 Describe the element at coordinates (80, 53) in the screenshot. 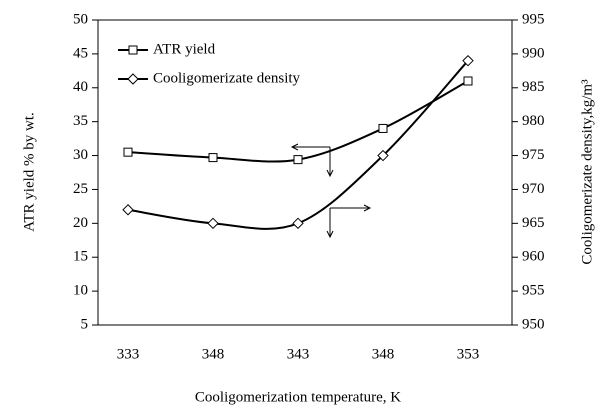

I see `y-tick-label: 45` at that location.